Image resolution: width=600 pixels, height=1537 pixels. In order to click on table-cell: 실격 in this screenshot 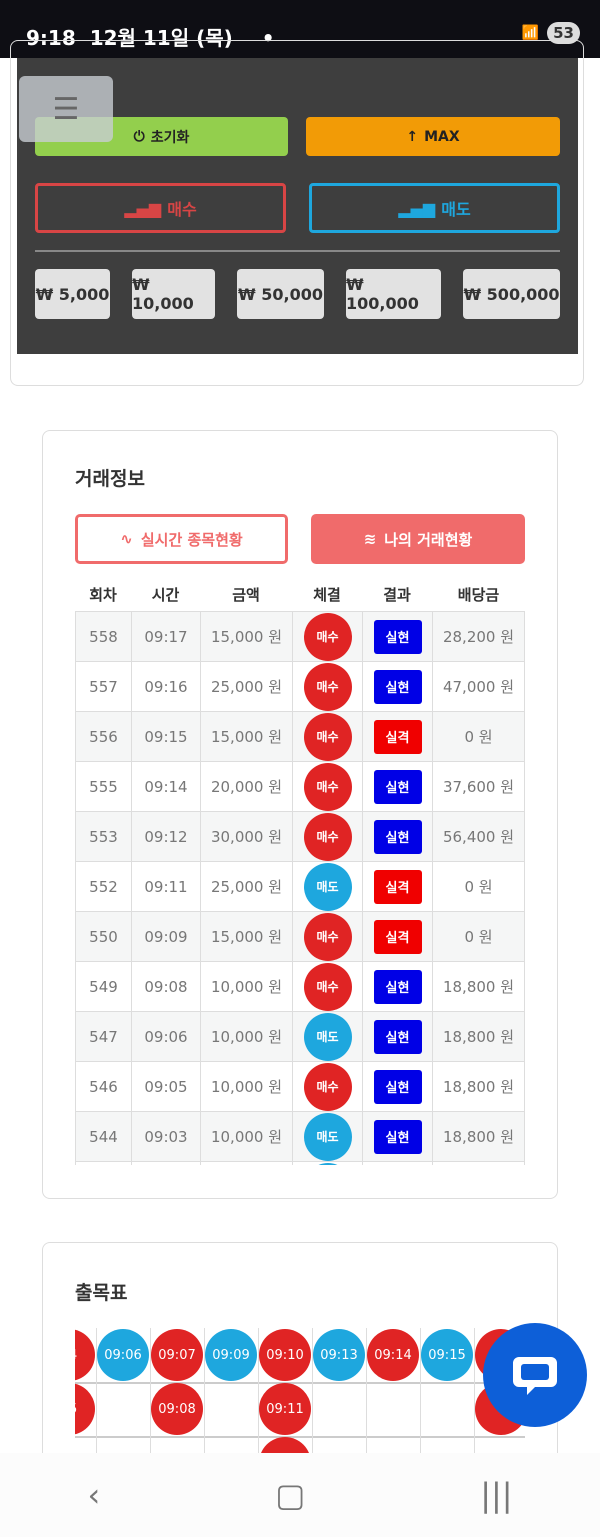, I will do `click(397, 736)`.